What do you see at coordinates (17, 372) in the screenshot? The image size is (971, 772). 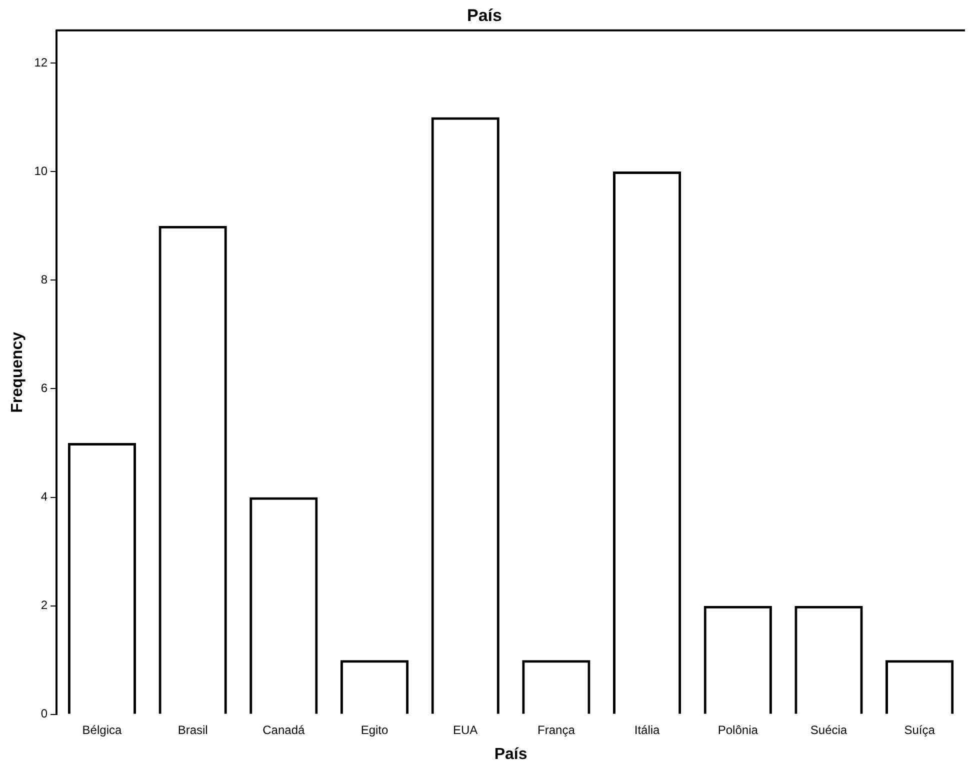 I see `y-axis-title: Frequency` at bounding box center [17, 372].